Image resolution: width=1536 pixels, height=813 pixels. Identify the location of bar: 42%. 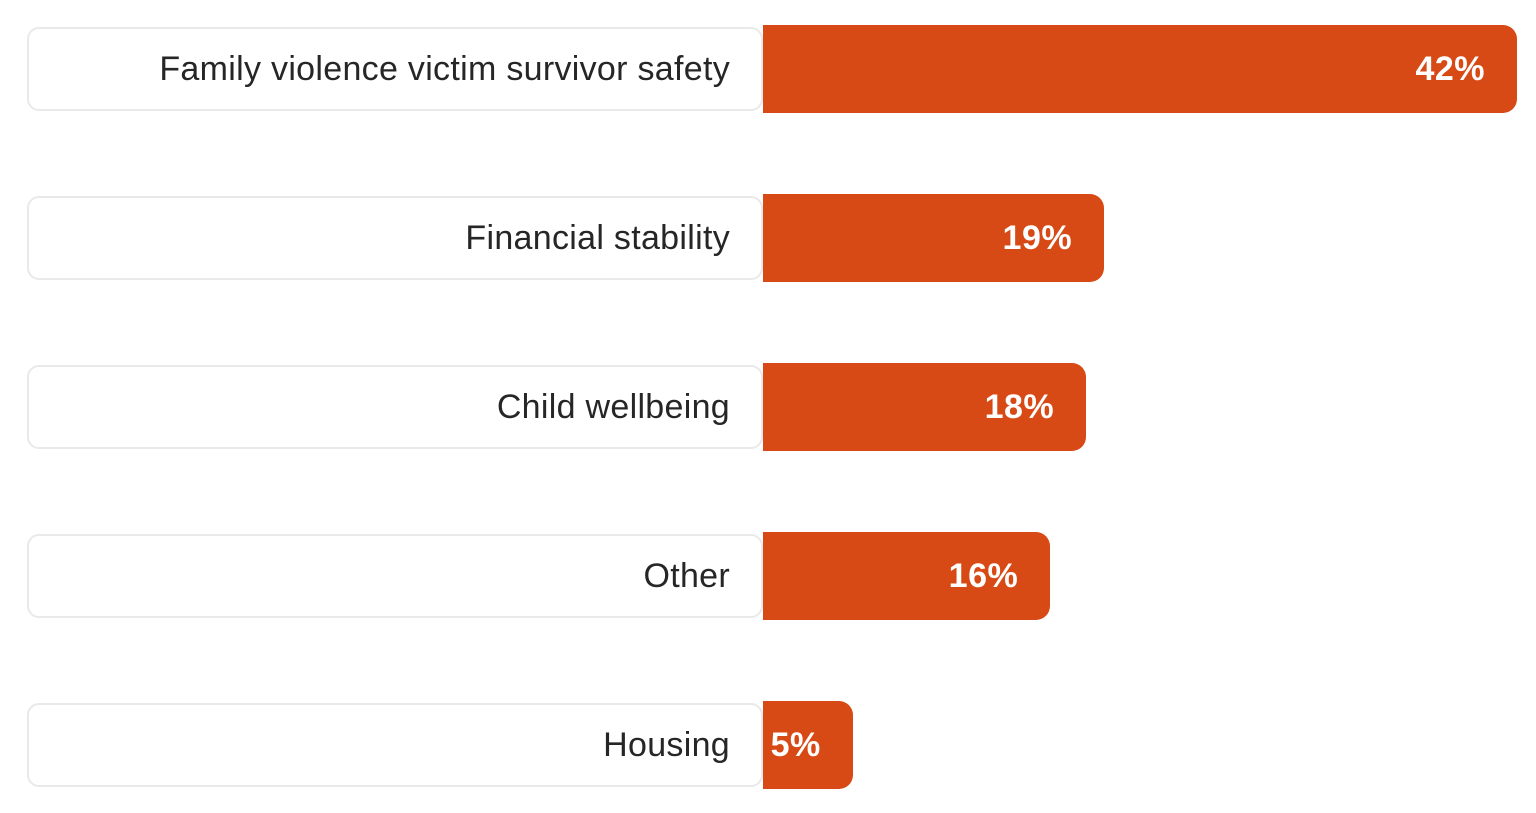
(1140, 69).